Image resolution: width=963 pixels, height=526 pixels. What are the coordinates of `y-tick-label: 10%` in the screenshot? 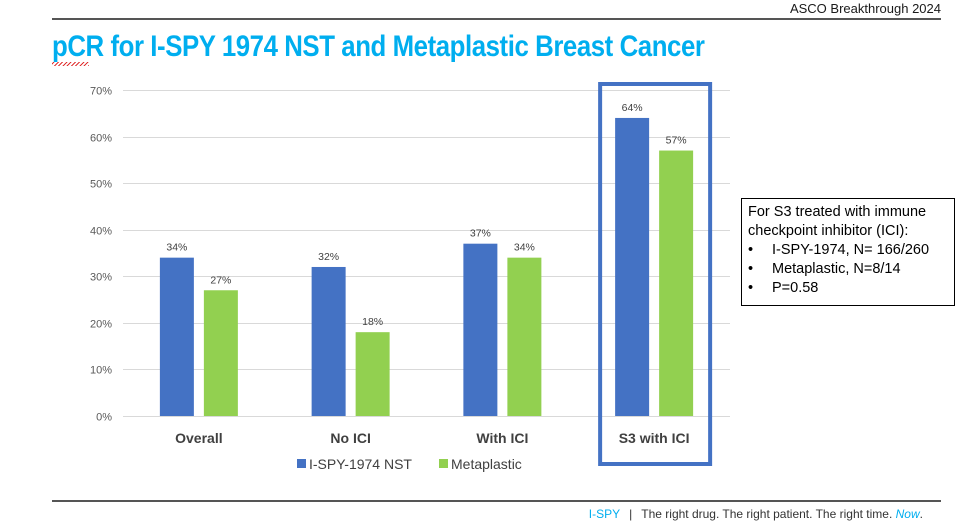 It's located at (101, 371).